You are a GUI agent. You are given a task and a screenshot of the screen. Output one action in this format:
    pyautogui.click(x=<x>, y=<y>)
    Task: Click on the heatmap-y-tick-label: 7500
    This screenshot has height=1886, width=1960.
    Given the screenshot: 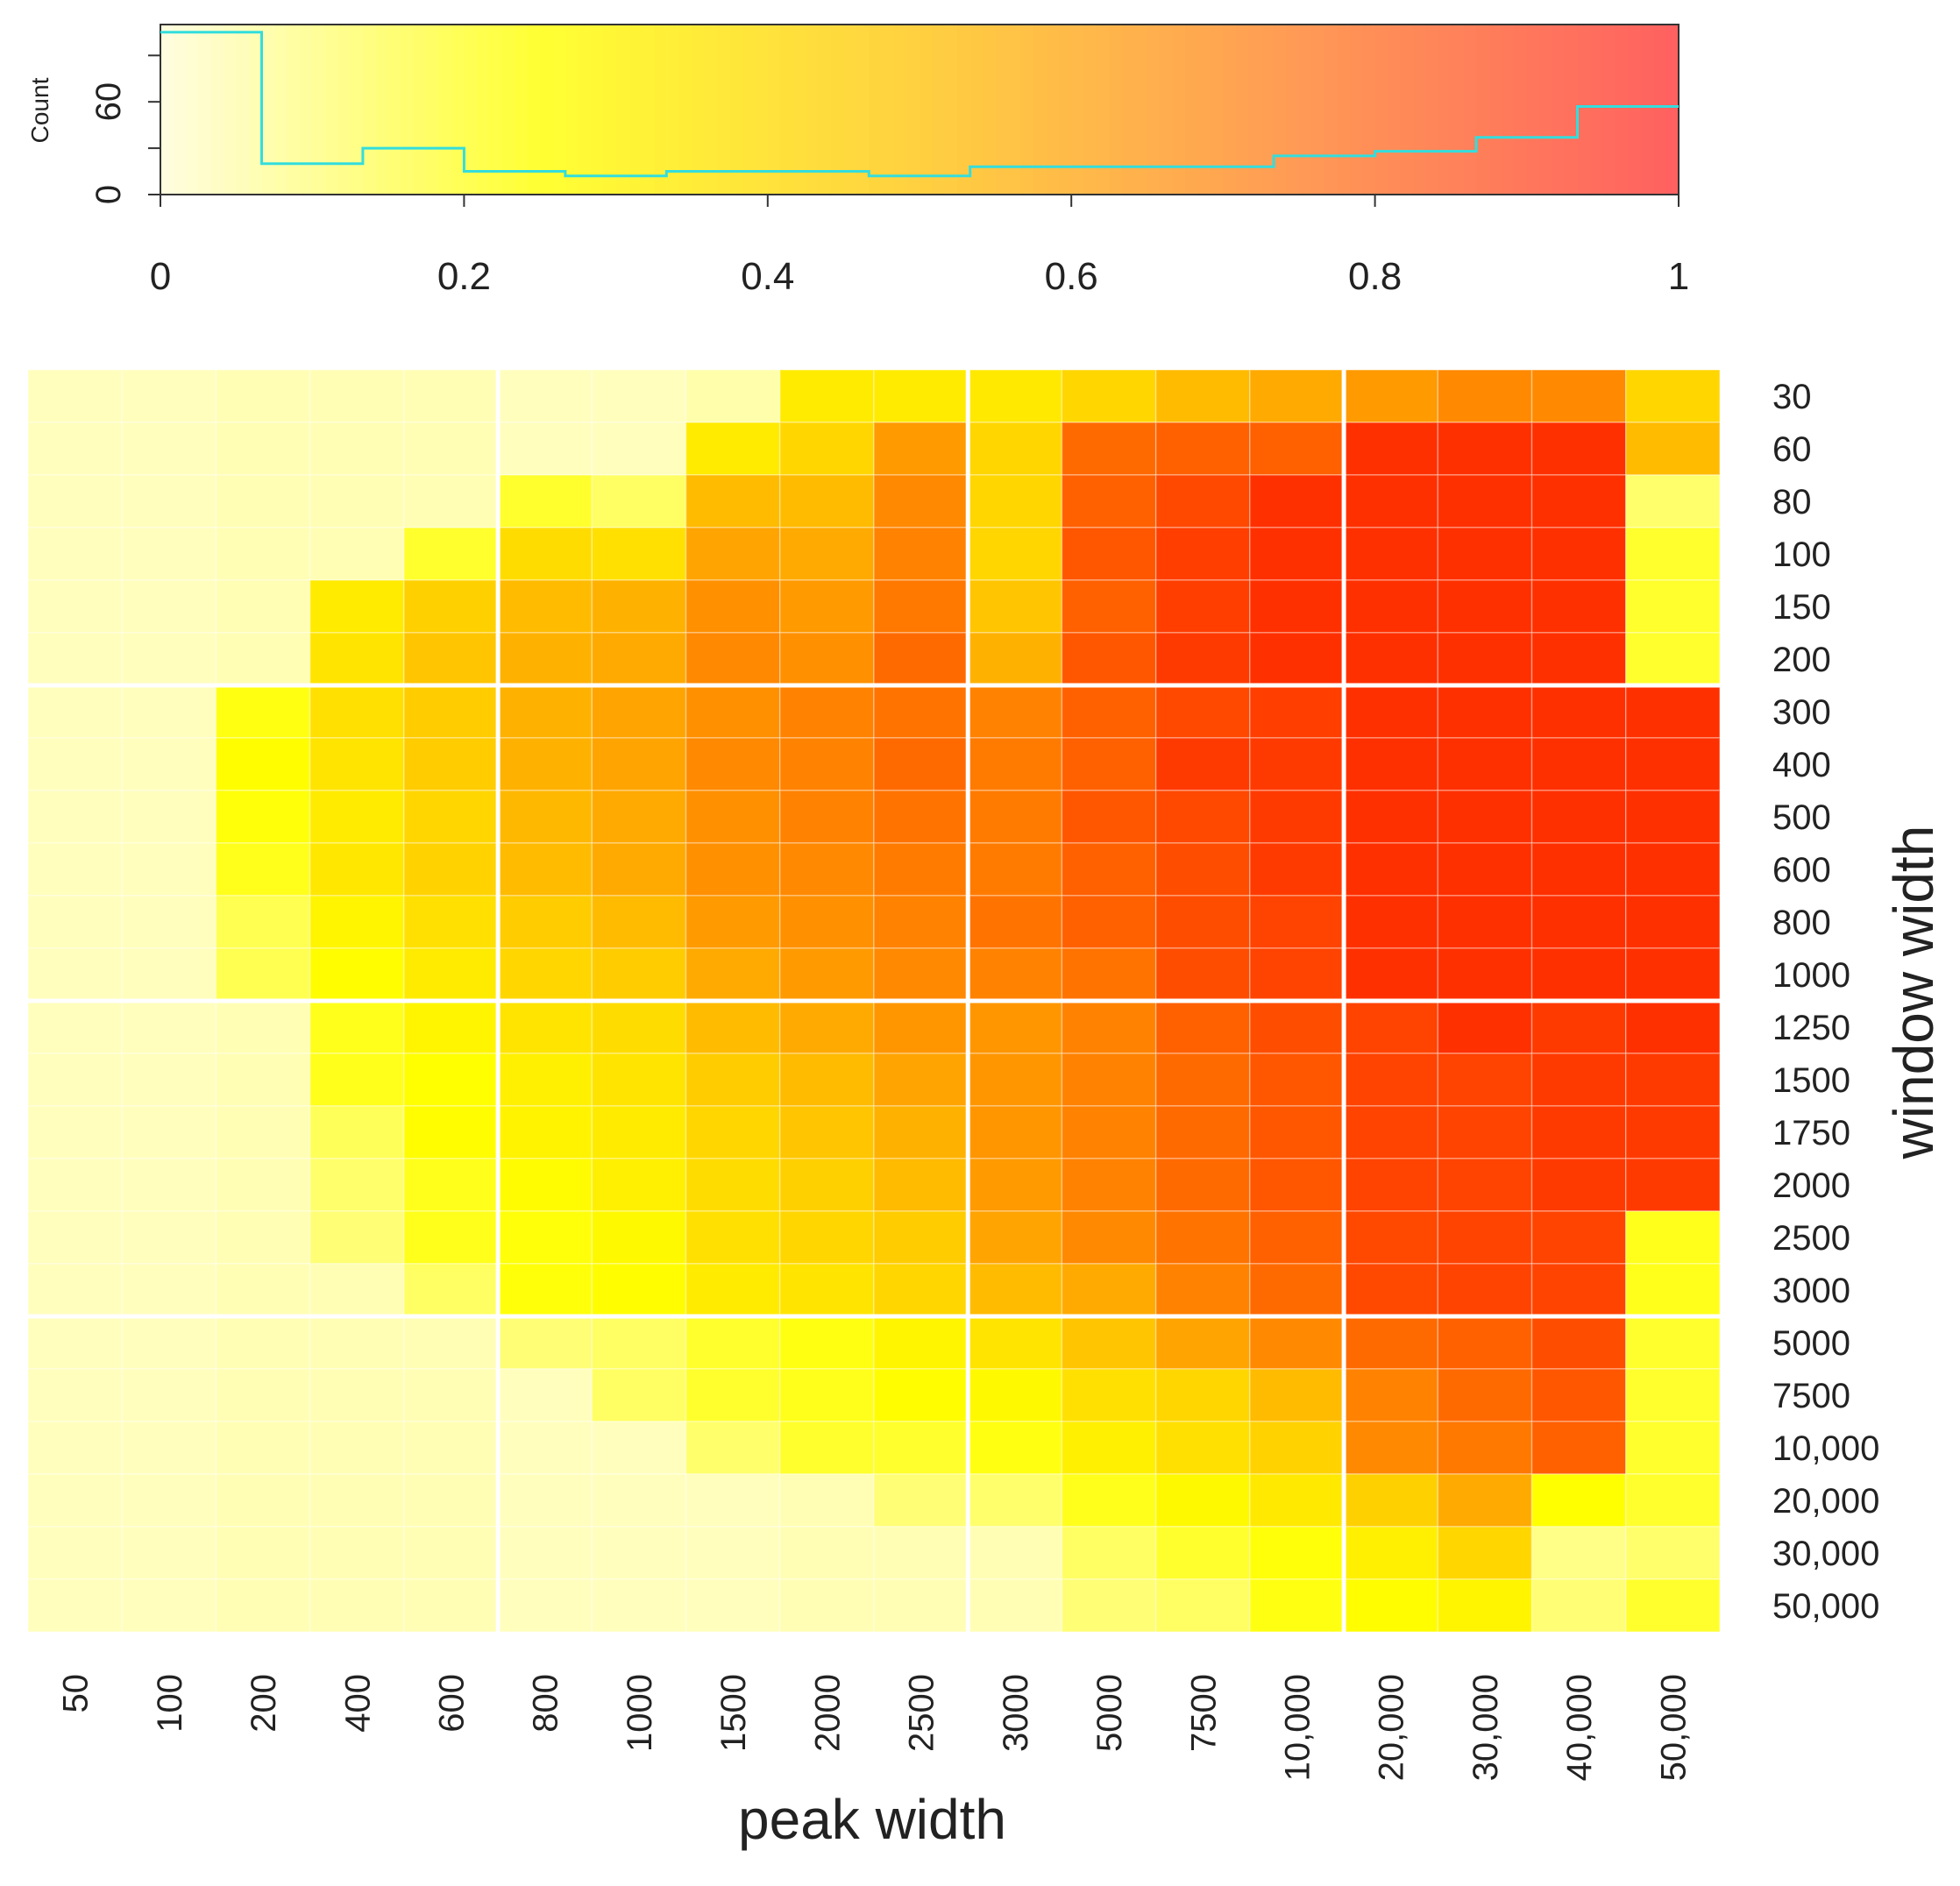 What is the action you would take?
    pyautogui.click(x=1811, y=1396)
    